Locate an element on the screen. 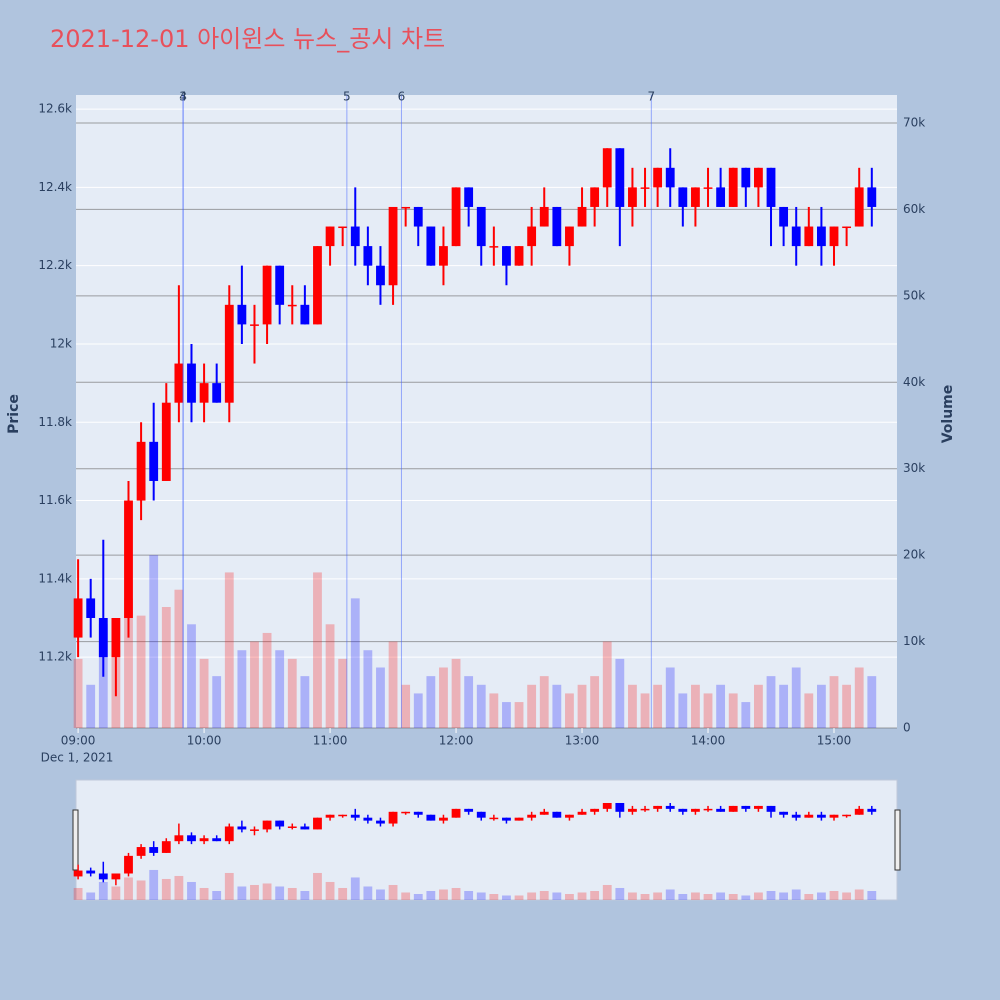 The height and width of the screenshot is (1000, 1000). y-axis-title: Price is located at coordinates (14, 414).